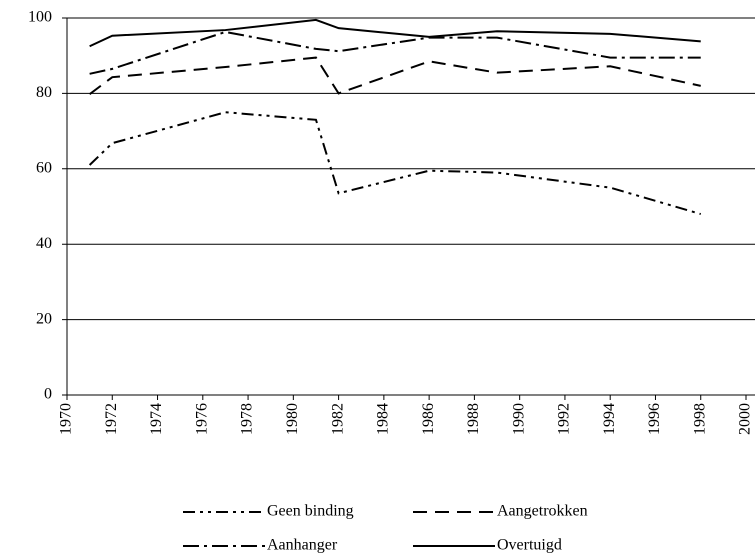 This screenshot has width=755, height=559. What do you see at coordinates (247, 419) in the screenshot?
I see `x-tick-label: 1978` at bounding box center [247, 419].